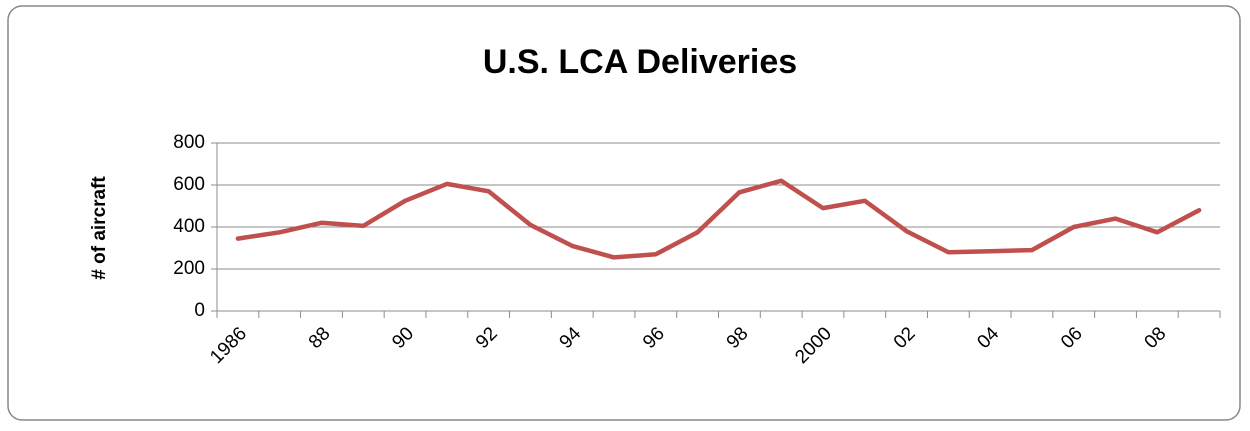  Describe the element at coordinates (189, 142) in the screenshot. I see `y-tick-label: 800` at that location.